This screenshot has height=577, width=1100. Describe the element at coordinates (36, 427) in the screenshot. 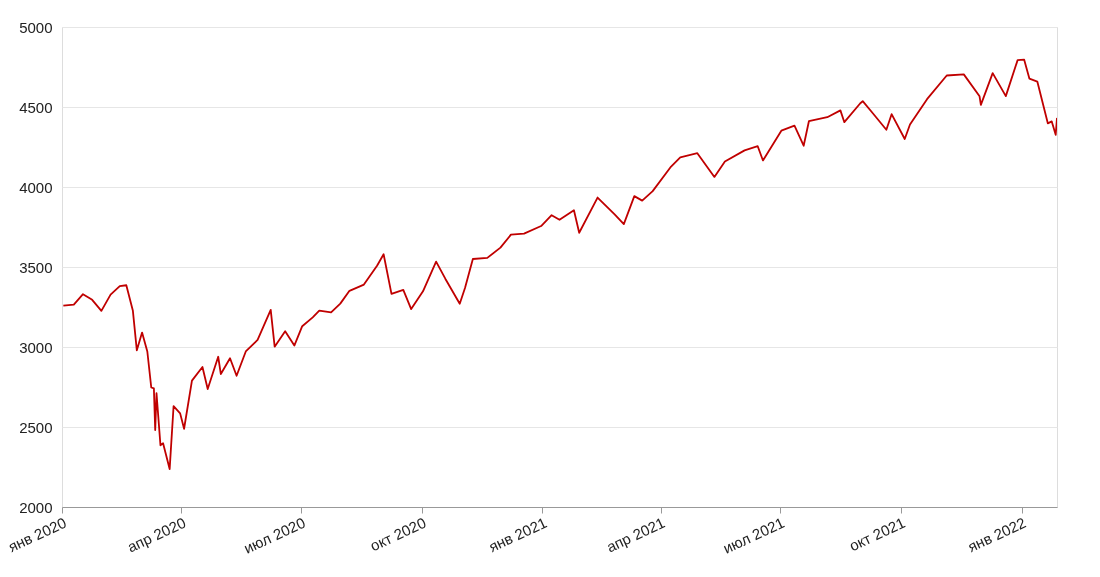

I see `y-tick-label: 2500` at that location.